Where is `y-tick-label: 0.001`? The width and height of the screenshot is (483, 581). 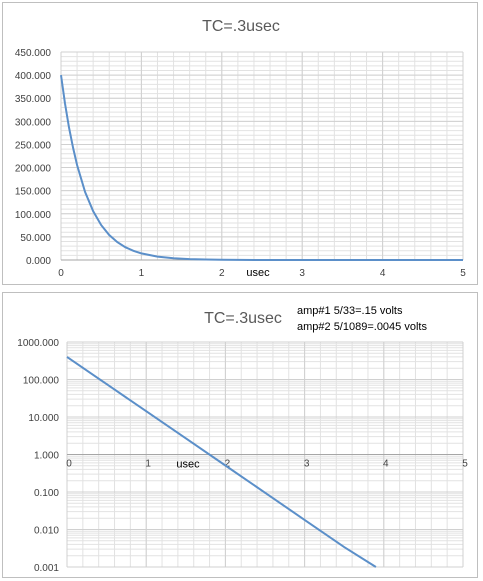
y-tick-label: 0.001 is located at coordinates (46, 568).